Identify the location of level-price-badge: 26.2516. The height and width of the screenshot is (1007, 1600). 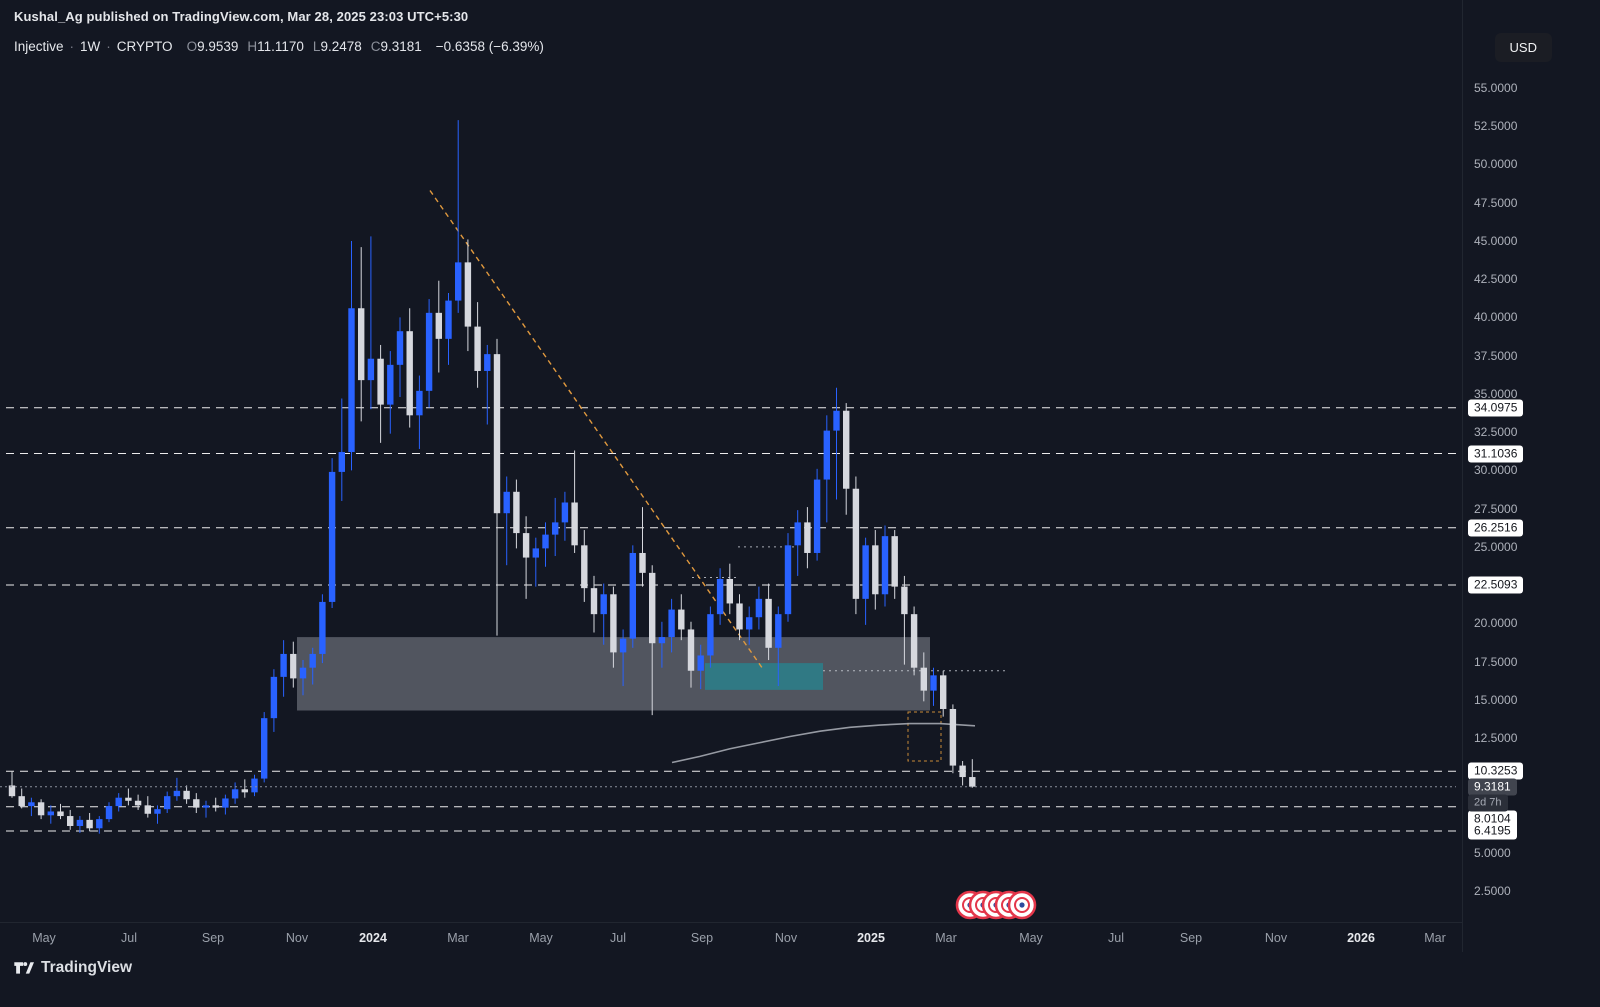
(1496, 528).